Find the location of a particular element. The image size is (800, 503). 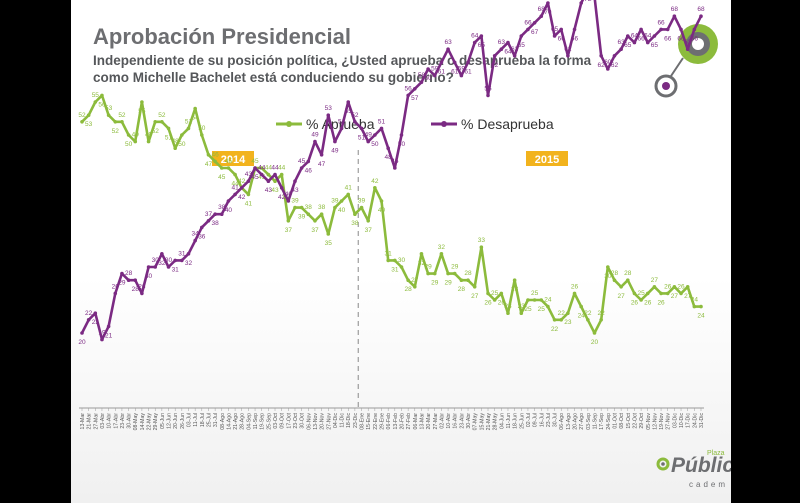

x-tick-label: 21-May is located at coordinates (489, 422).